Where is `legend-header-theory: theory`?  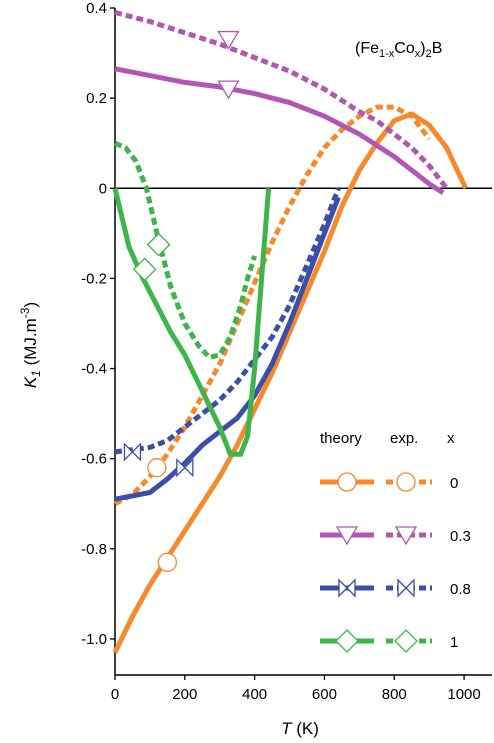 legend-header-theory: theory is located at coordinates (341, 438).